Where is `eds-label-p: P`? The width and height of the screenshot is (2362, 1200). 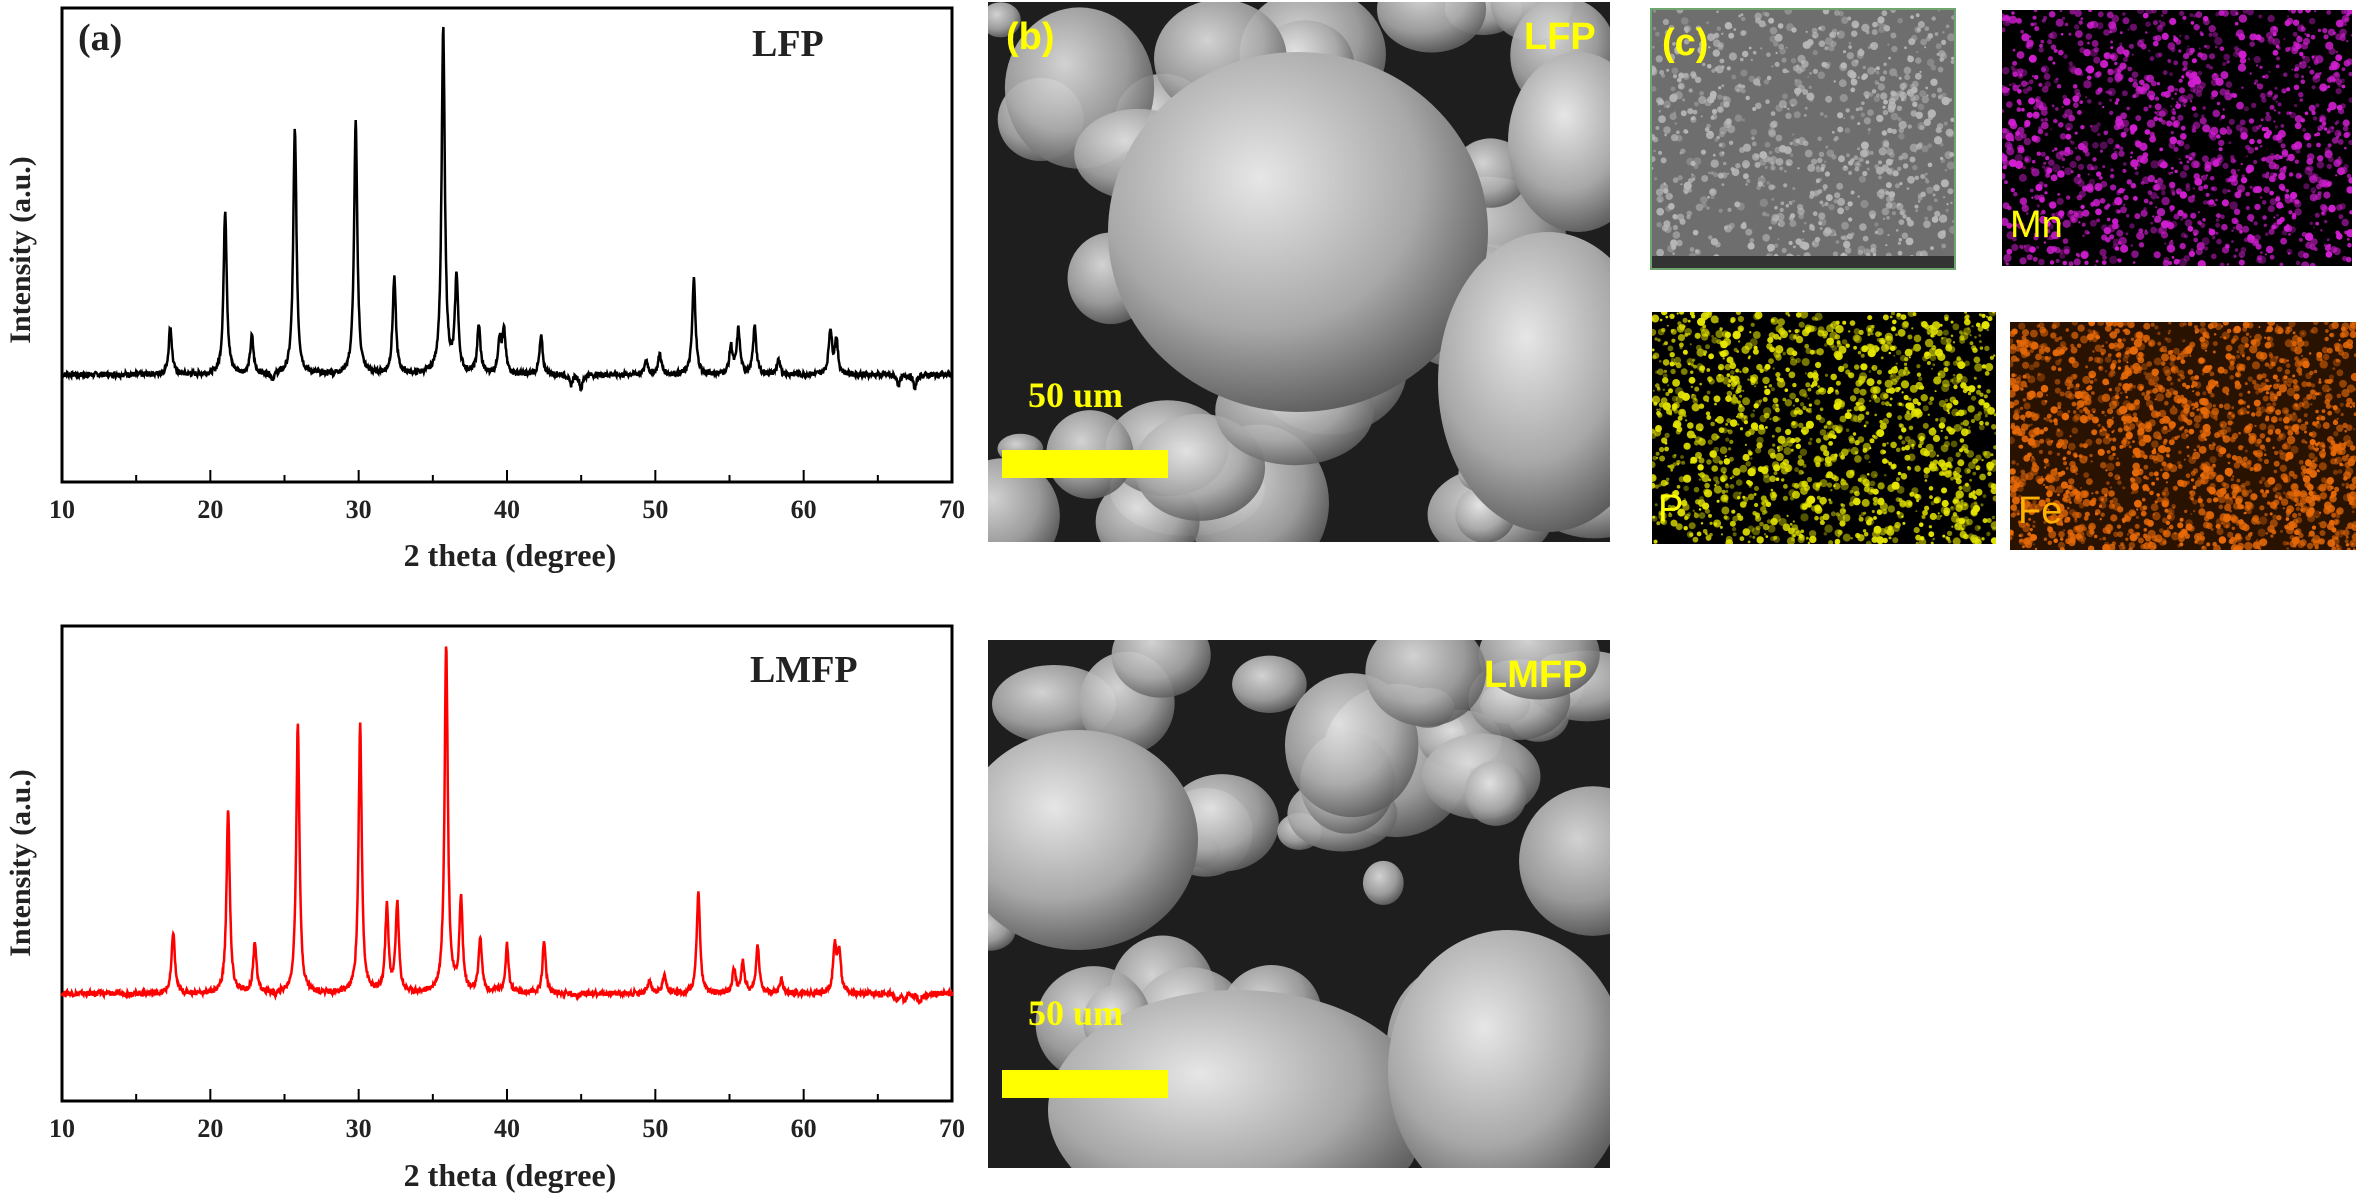
eds-label-p: P is located at coordinates (1671, 509).